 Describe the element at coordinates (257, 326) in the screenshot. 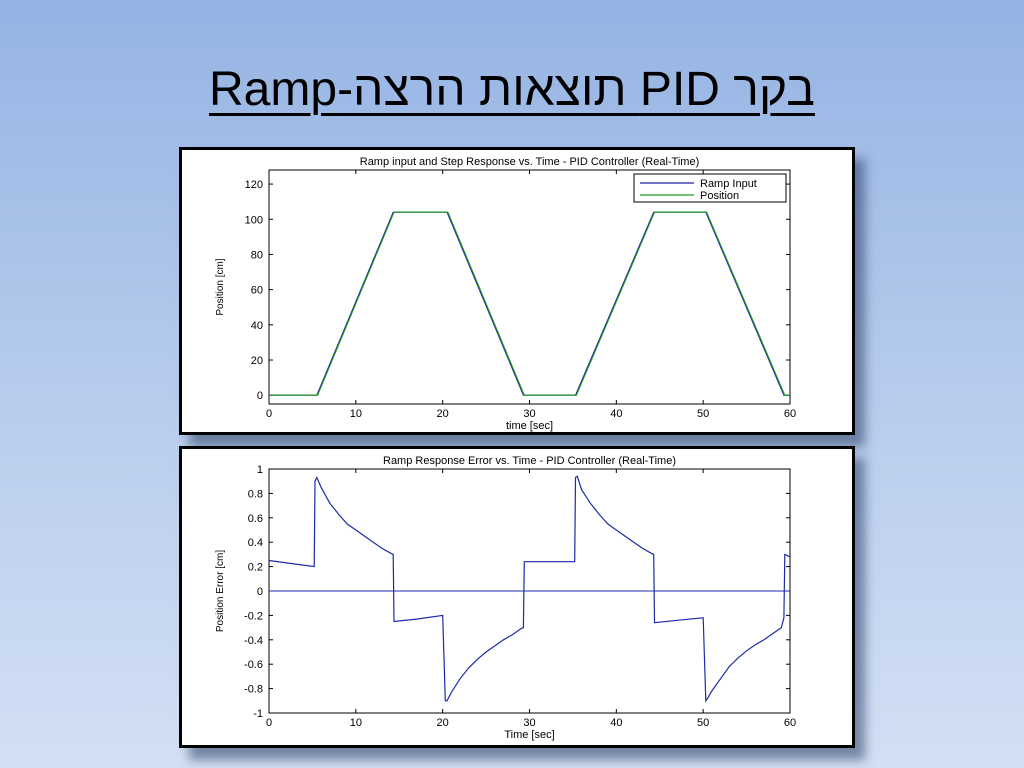

I see `y-tick-label: 40` at that location.